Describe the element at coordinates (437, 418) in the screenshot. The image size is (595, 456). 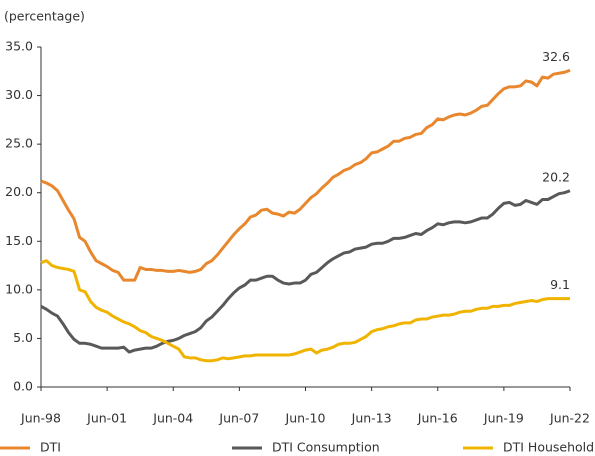
I see `x-tick-label: Jun-16` at that location.